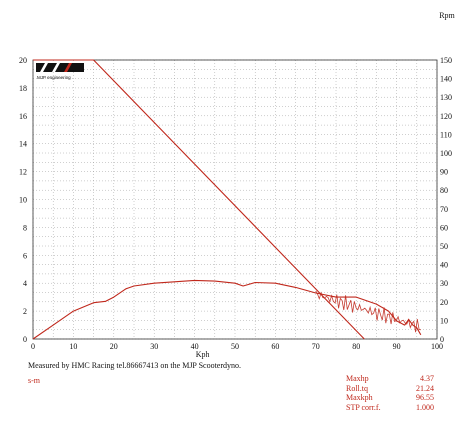 This screenshot has height=424, width=468. I want to click on x-tick-label: 70, so click(316, 346).